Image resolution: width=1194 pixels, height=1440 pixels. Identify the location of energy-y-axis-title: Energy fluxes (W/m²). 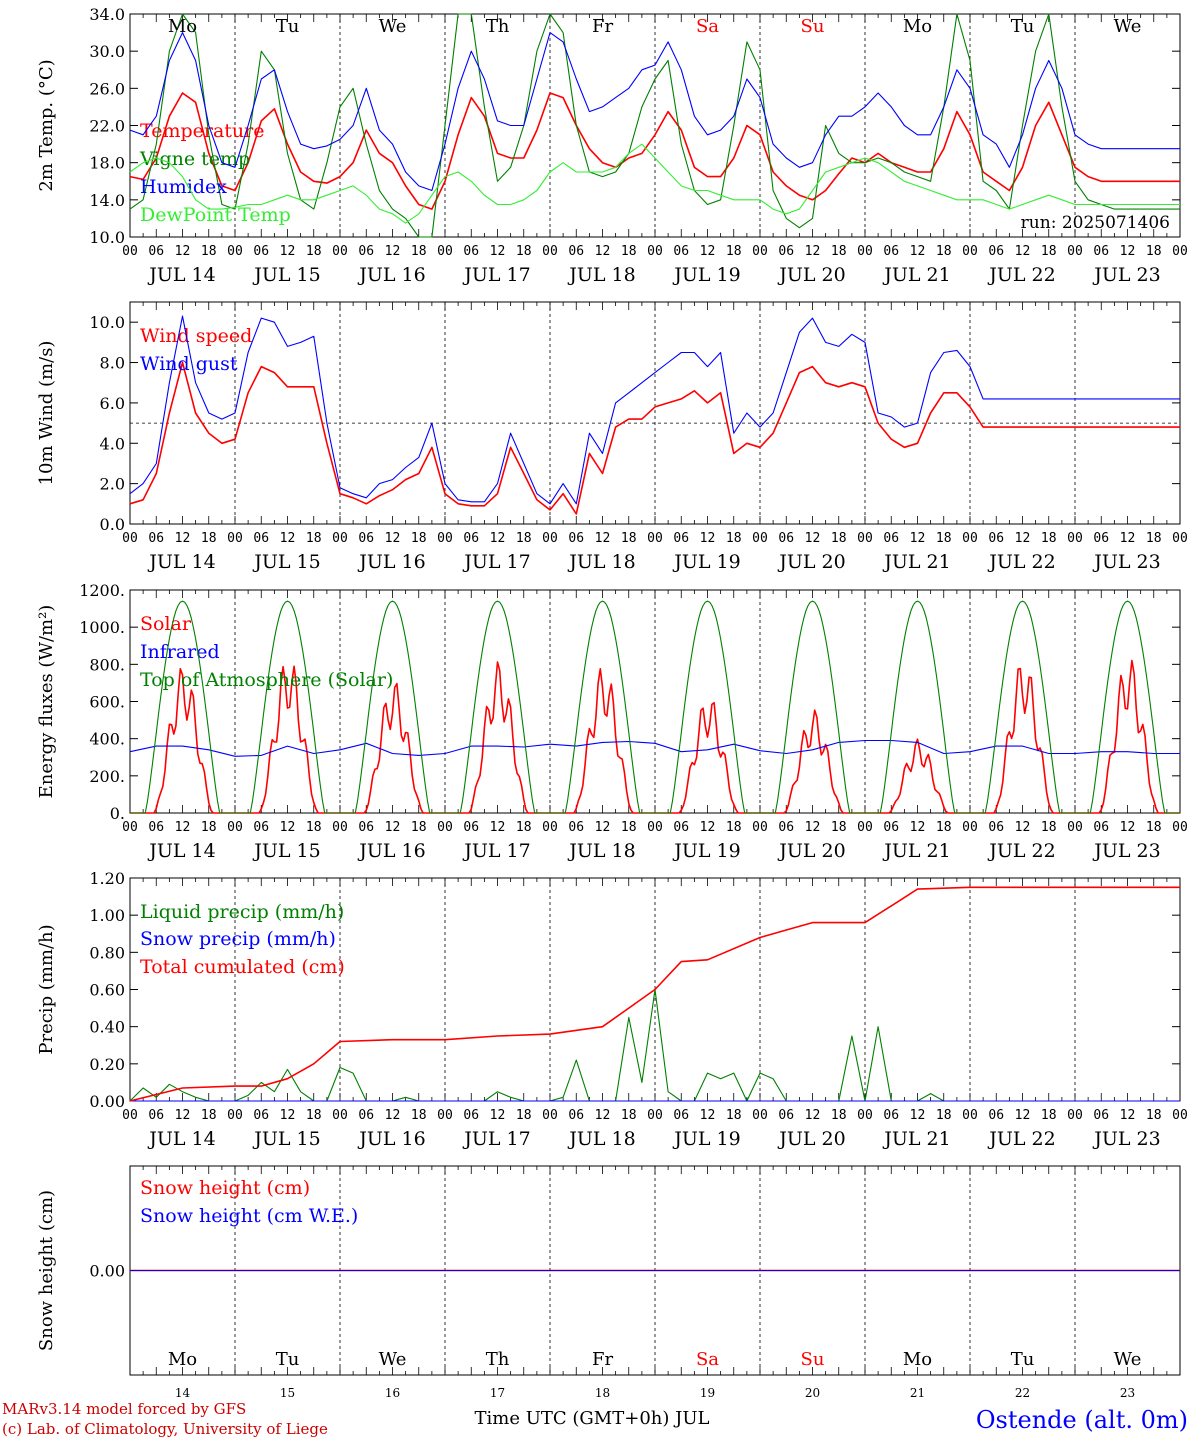
(46, 702).